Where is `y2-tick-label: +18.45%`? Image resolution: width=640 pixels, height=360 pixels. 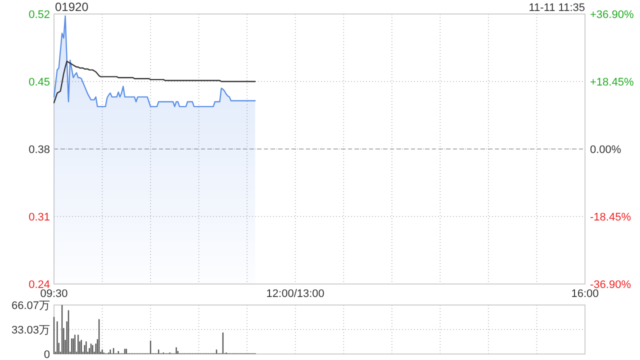
y2-tick-label: +18.45% is located at coordinates (612, 82).